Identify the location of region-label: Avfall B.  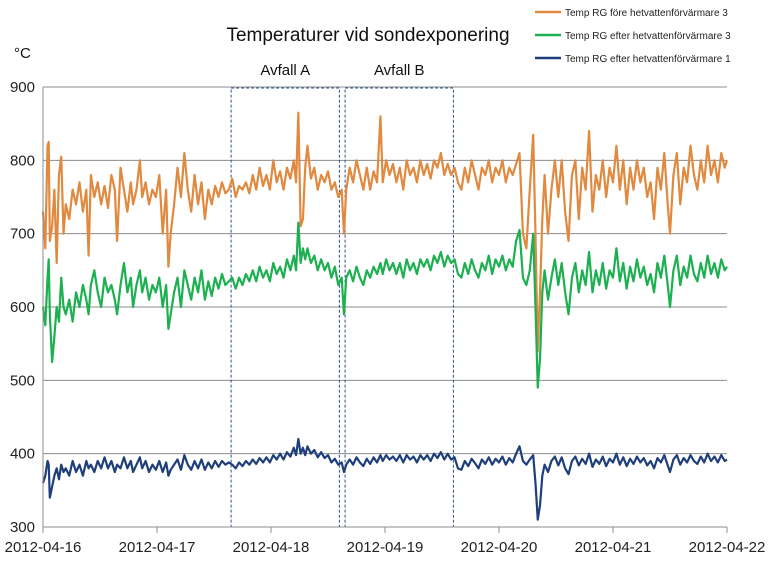
(399, 70).